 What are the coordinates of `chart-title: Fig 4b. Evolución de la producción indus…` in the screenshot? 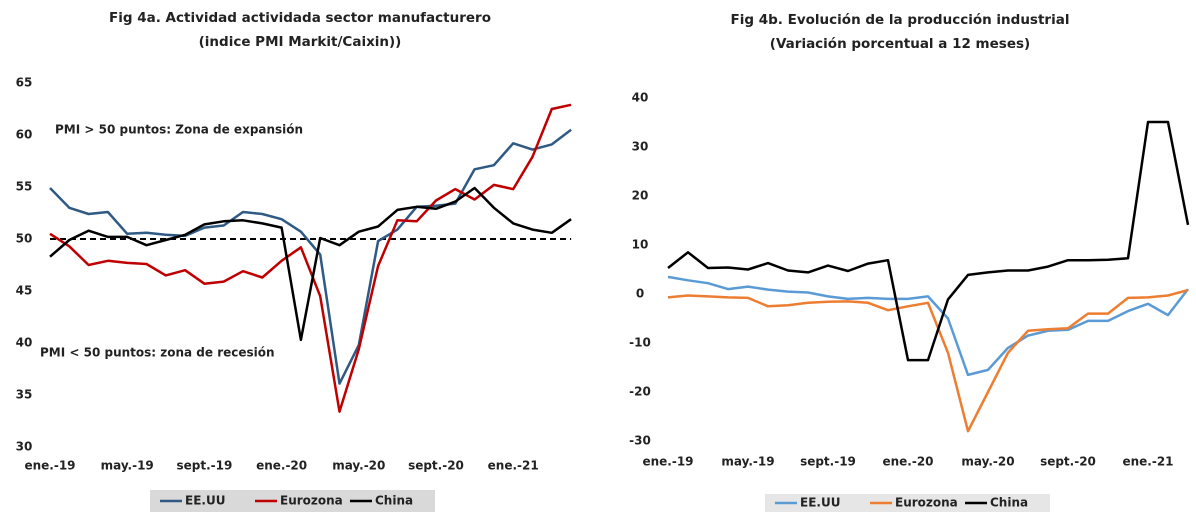 It's located at (900, 20).